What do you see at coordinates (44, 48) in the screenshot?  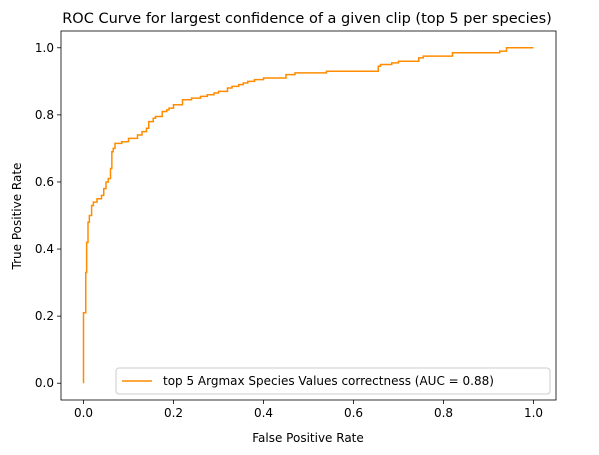 I see `y-tick-label: 1.0` at bounding box center [44, 48].